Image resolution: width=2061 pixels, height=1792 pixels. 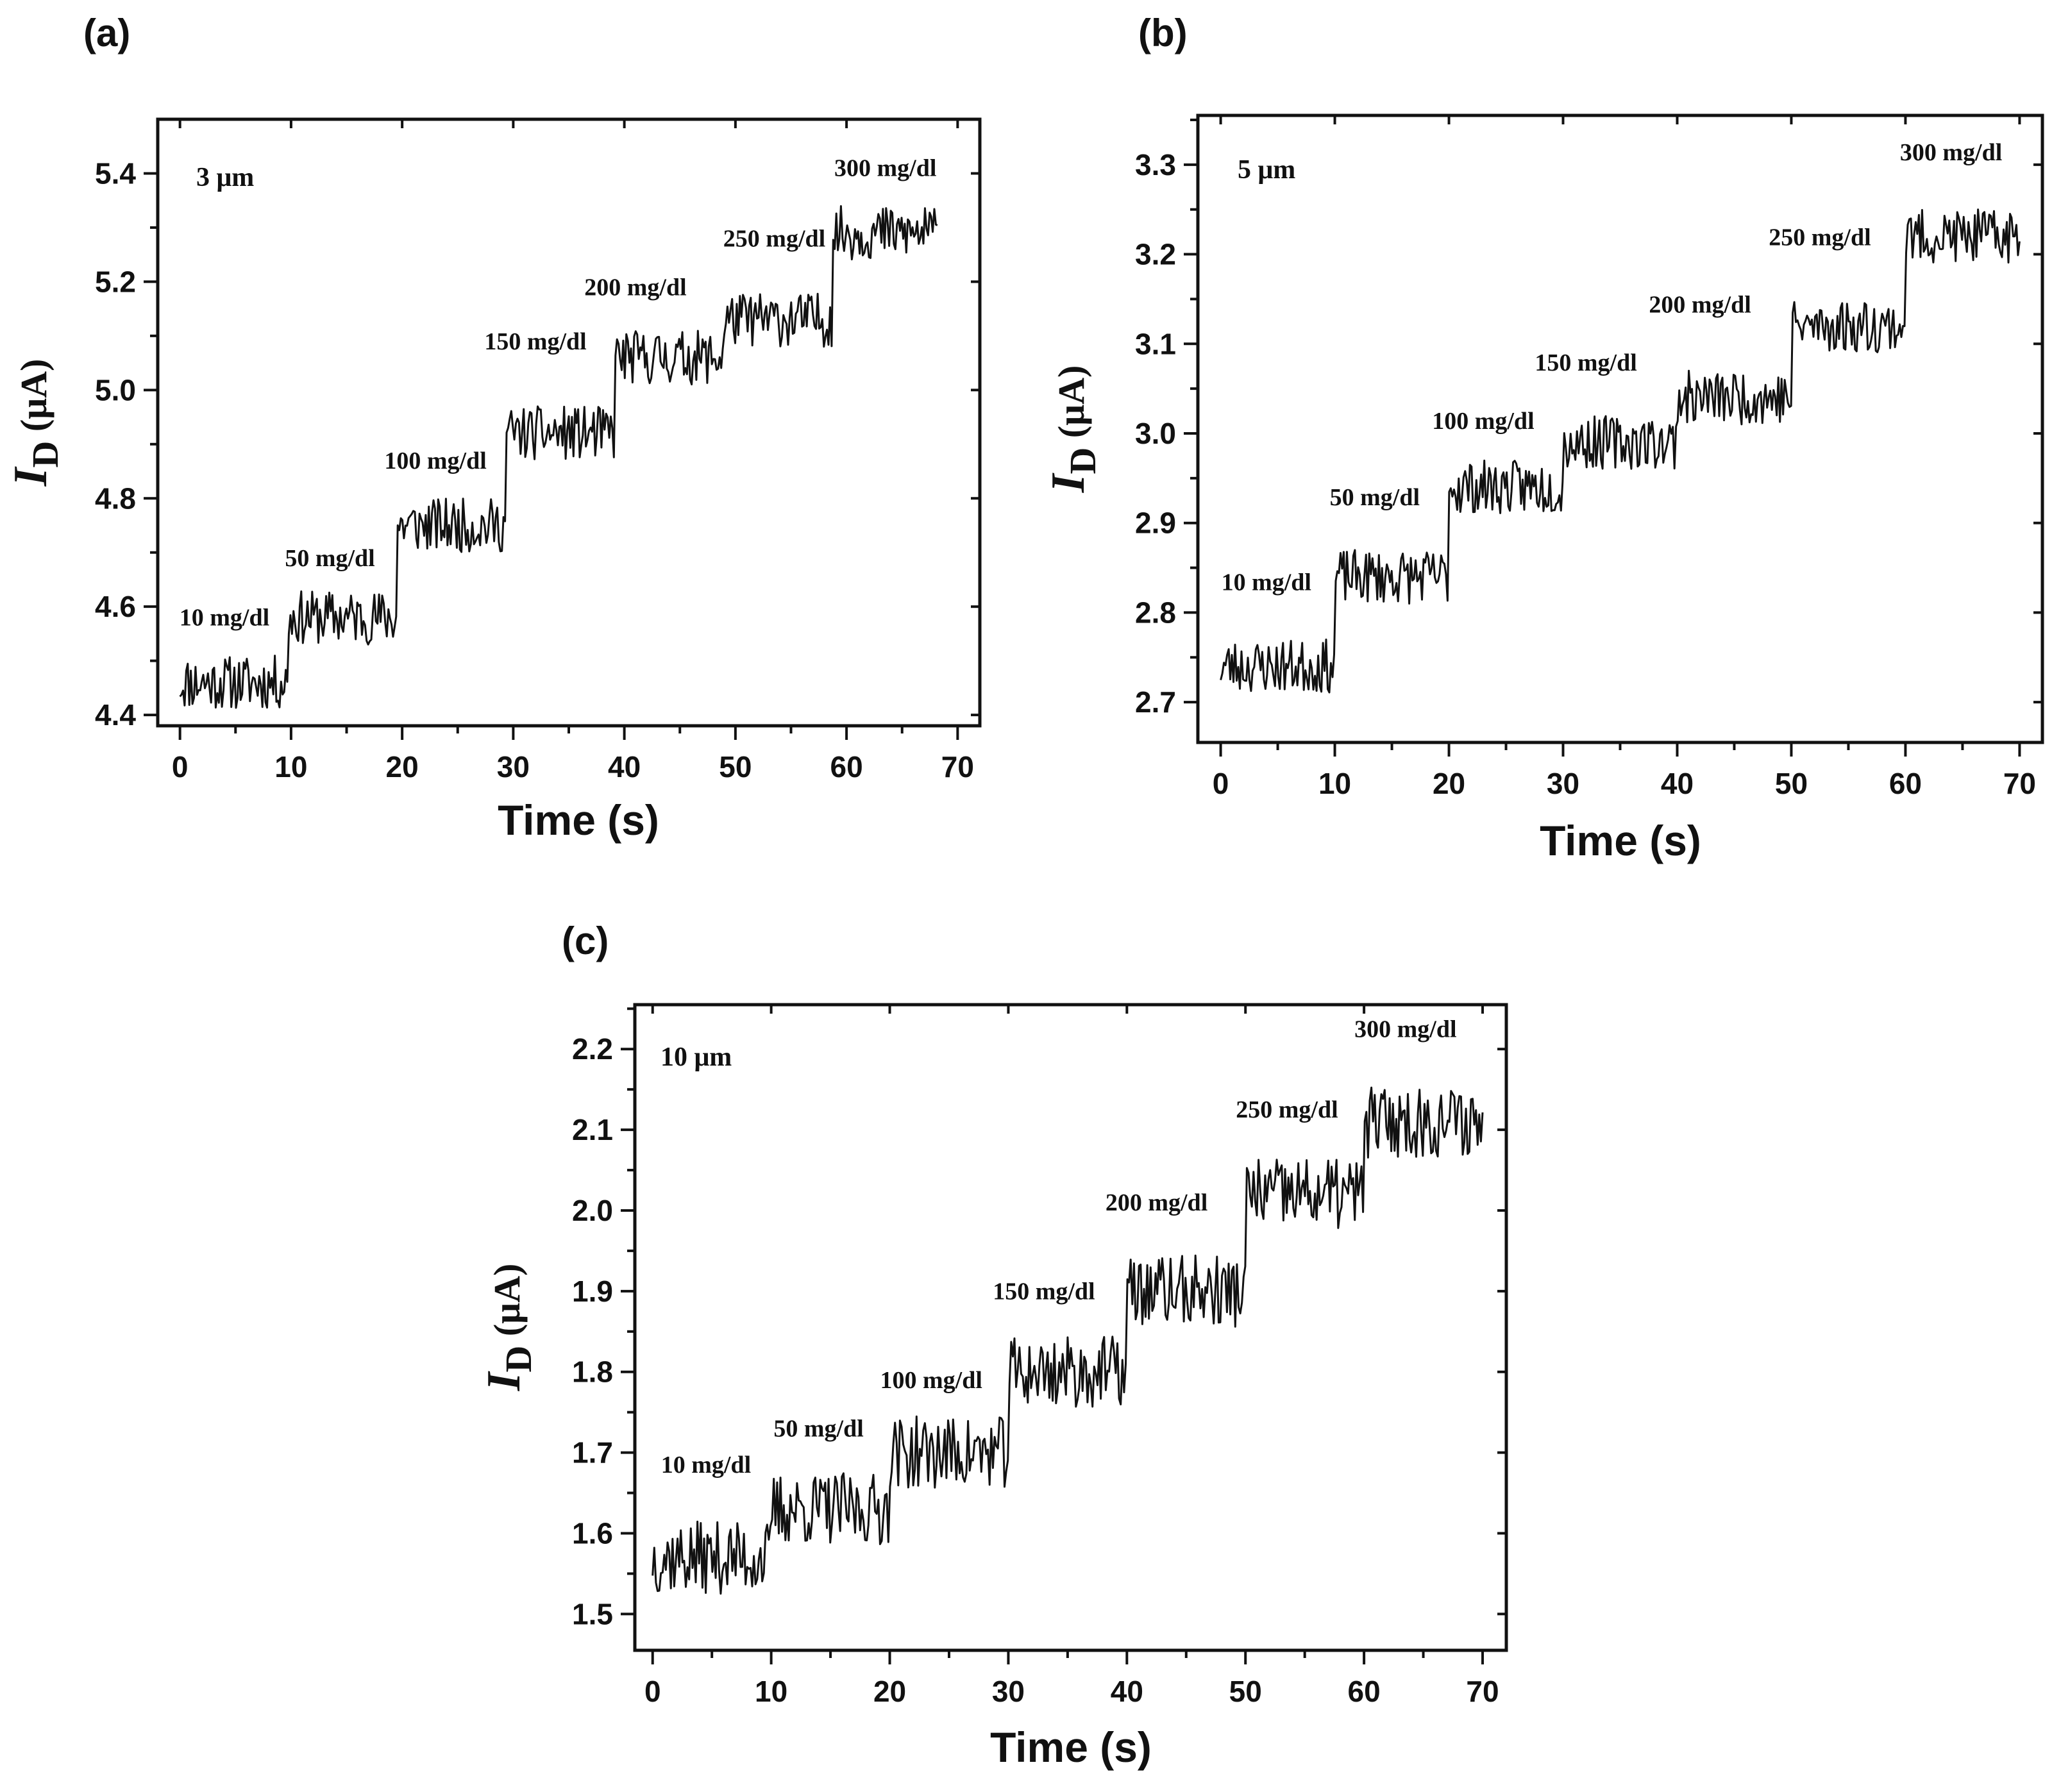 I want to click on y-tick-label: 3.1, so click(x=1155, y=343).